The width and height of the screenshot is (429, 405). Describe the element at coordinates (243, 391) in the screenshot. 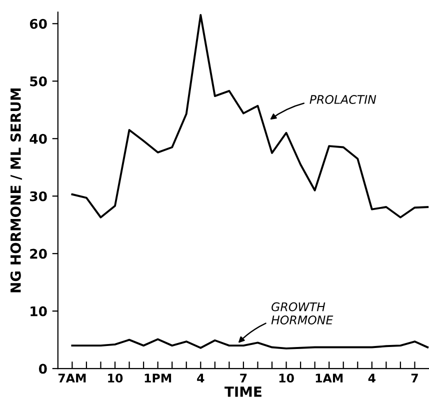

I see `x-axis-title: TIME` at that location.